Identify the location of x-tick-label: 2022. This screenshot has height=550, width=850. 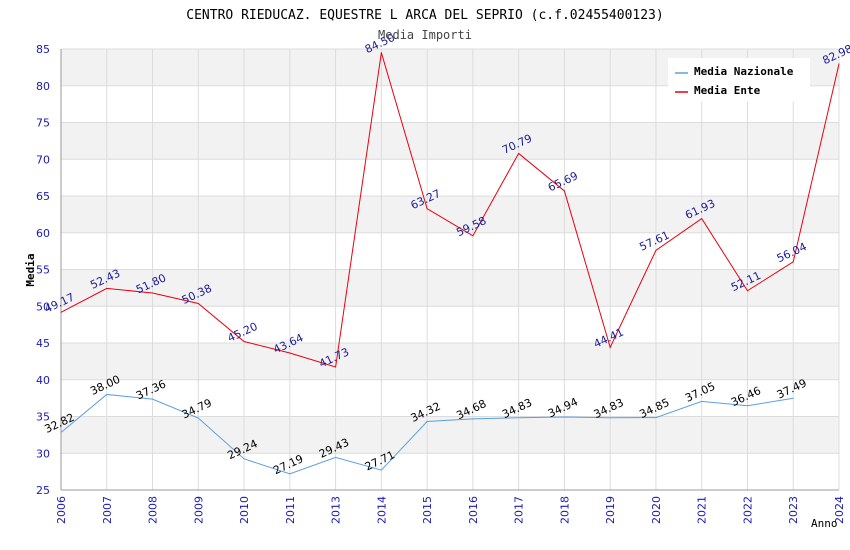
(747, 510).